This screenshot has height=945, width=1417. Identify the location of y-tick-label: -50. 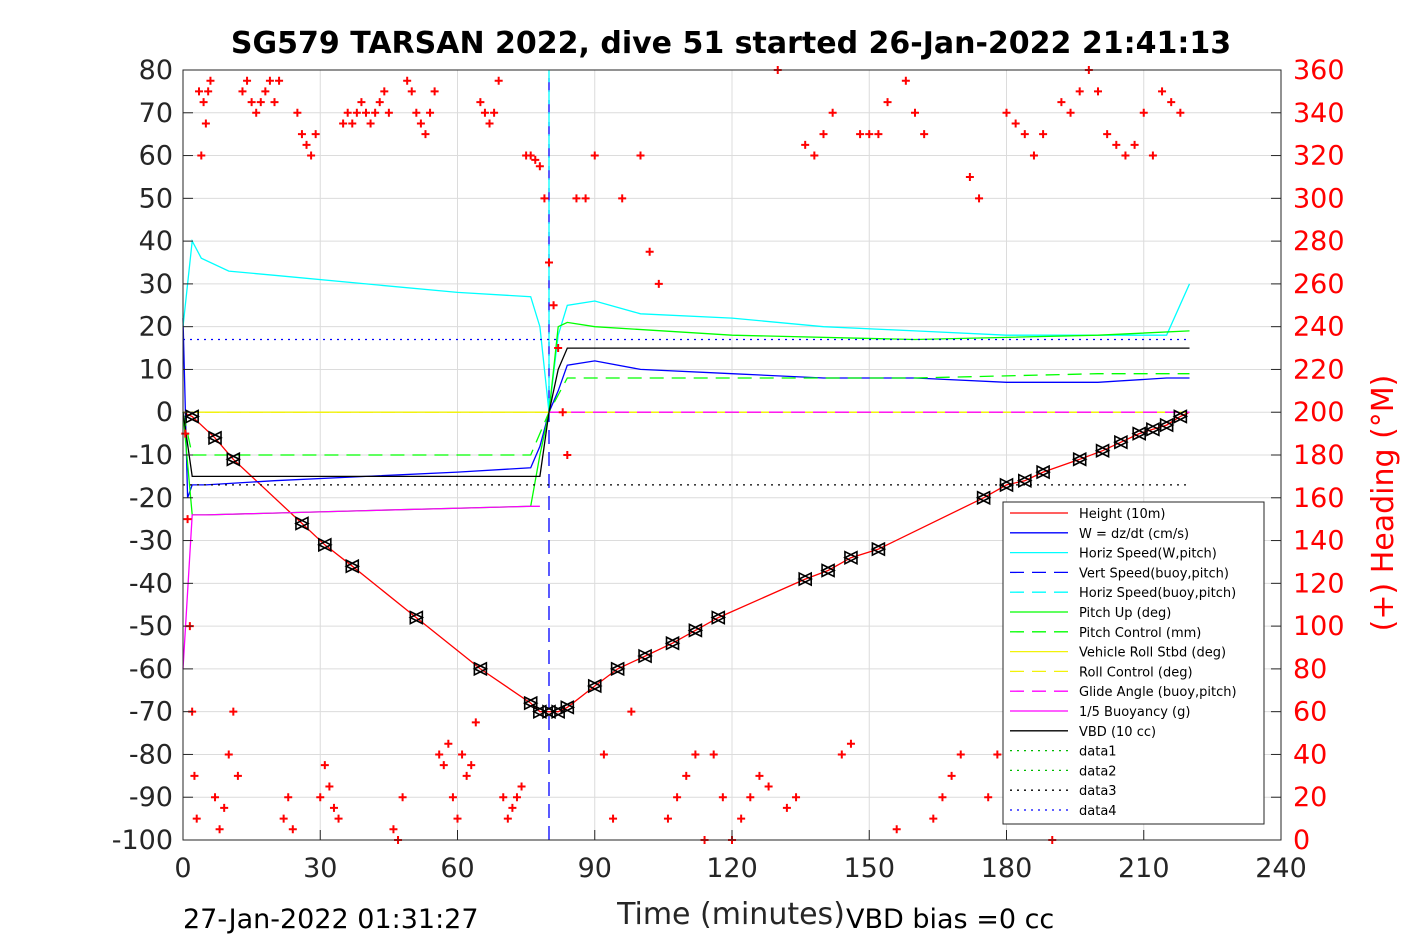
(151, 626).